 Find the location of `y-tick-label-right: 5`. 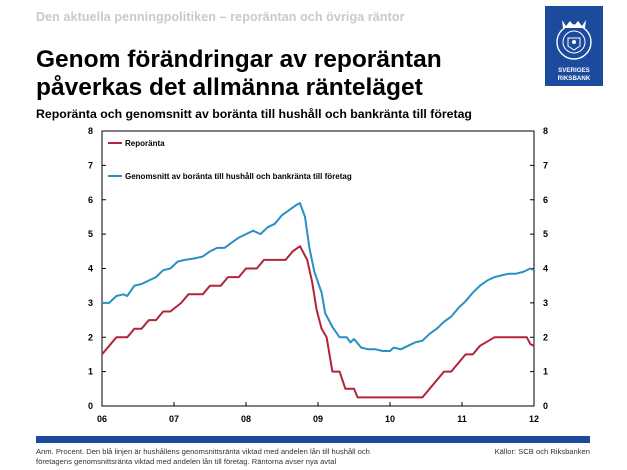

y-tick-label-right: 5 is located at coordinates (545, 234).